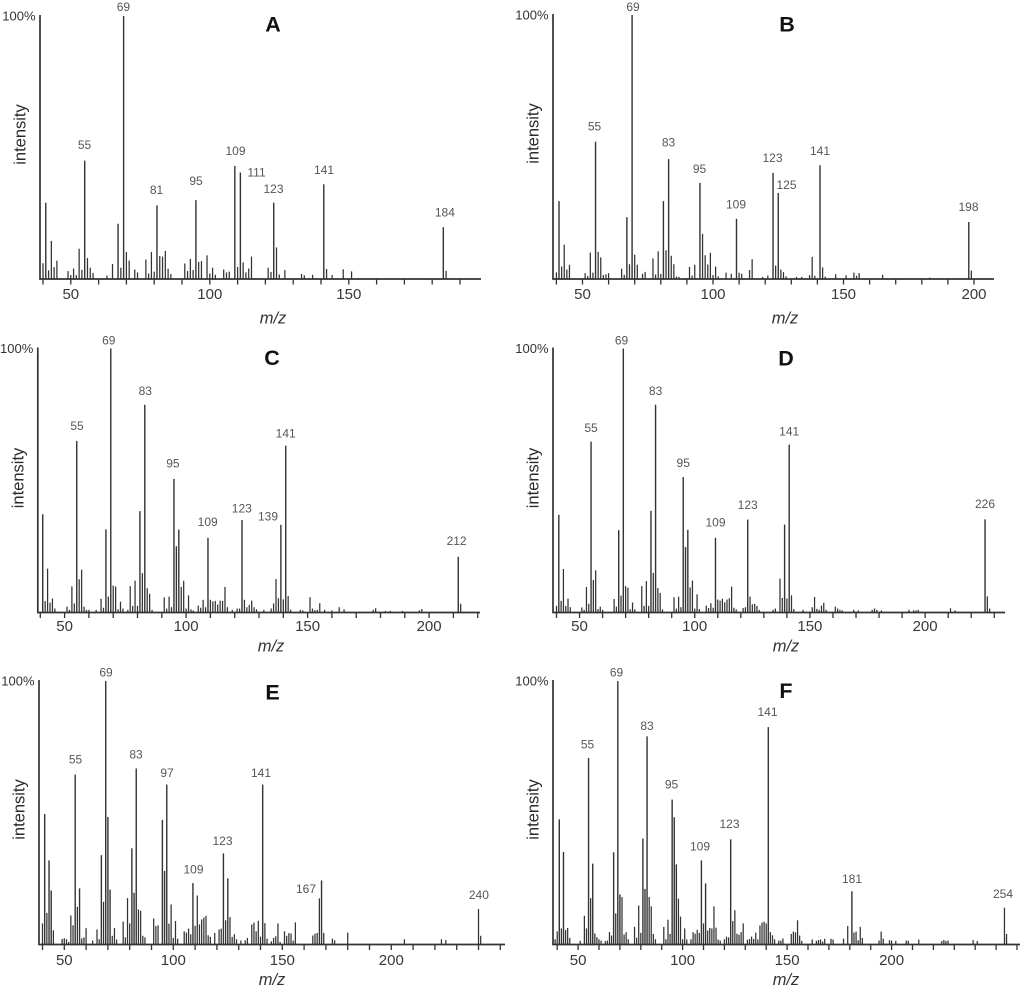 The height and width of the screenshot is (998, 1024). What do you see at coordinates (256, 172) in the screenshot?
I see `svg-text: 111` at bounding box center [256, 172].